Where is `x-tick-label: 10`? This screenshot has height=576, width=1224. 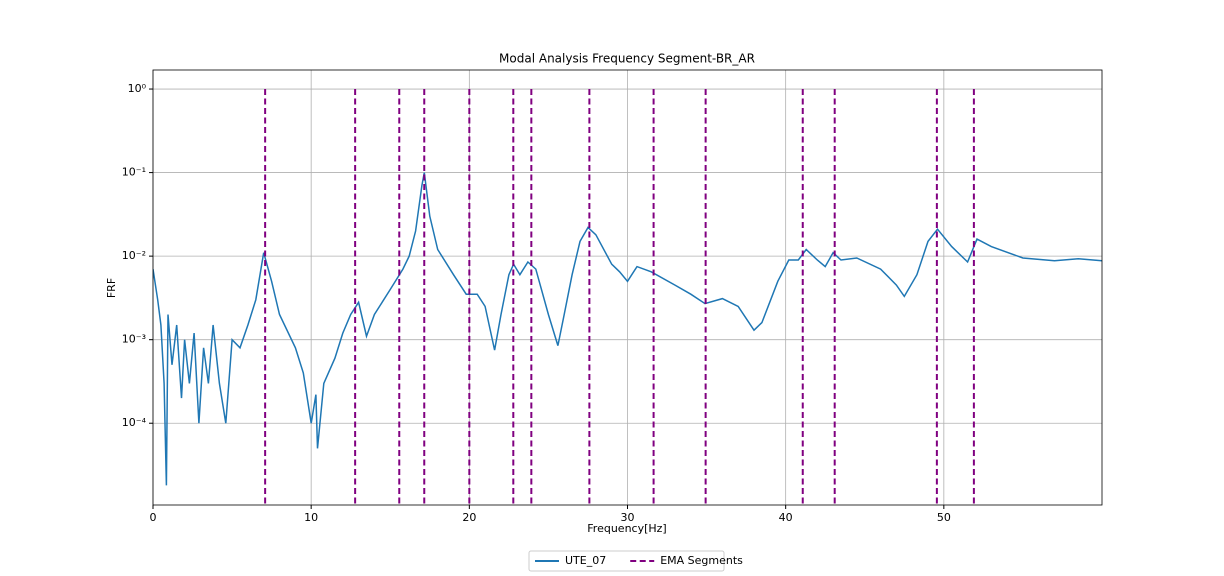 x-tick-label: 10 is located at coordinates (311, 517).